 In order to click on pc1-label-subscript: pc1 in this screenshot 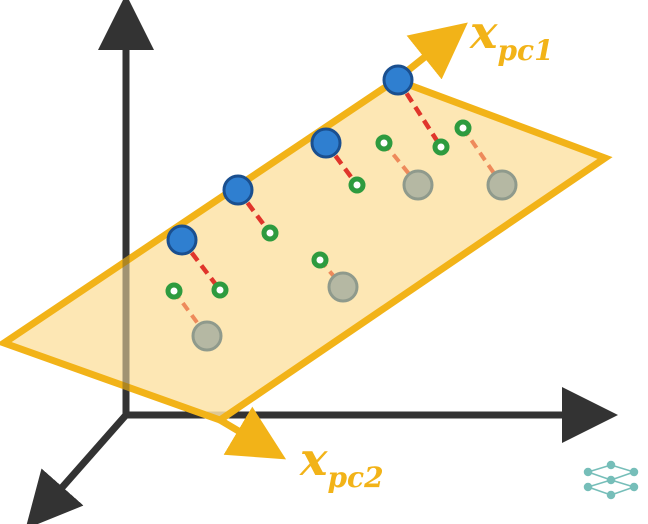, I will do `click(525, 50)`.